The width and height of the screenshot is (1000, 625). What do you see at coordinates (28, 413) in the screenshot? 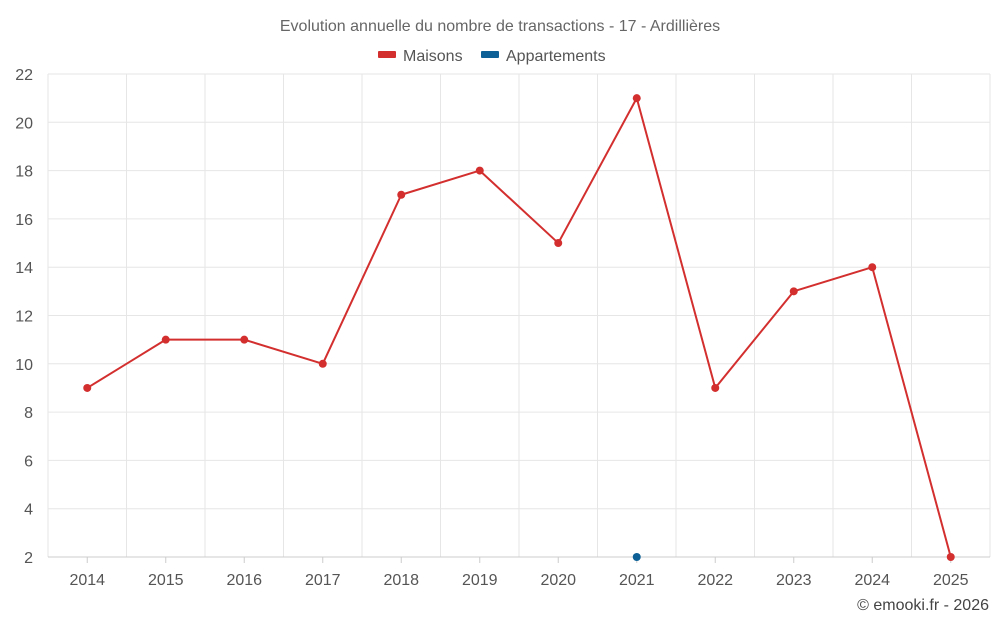
I see `y-tick-label: 8` at bounding box center [28, 413].